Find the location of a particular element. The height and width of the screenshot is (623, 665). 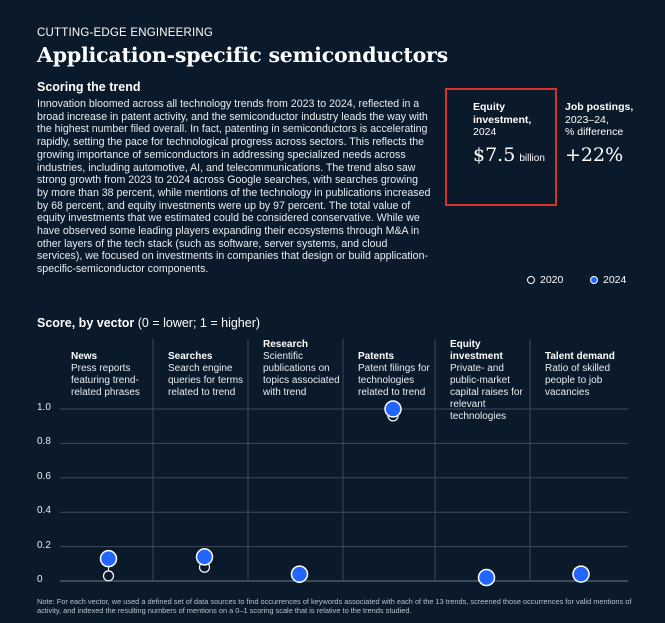

score-title-bold: Score, by vector is located at coordinates (86, 323).